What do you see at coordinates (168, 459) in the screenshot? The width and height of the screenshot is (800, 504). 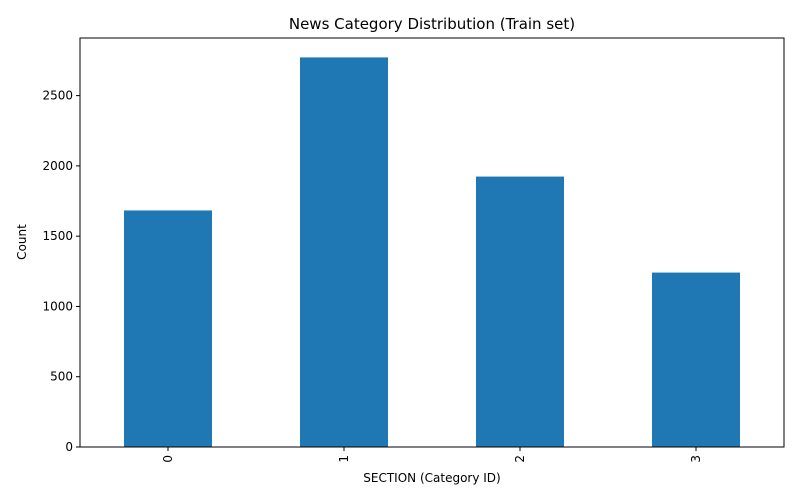 I see `x-tick-label: 0` at bounding box center [168, 459].